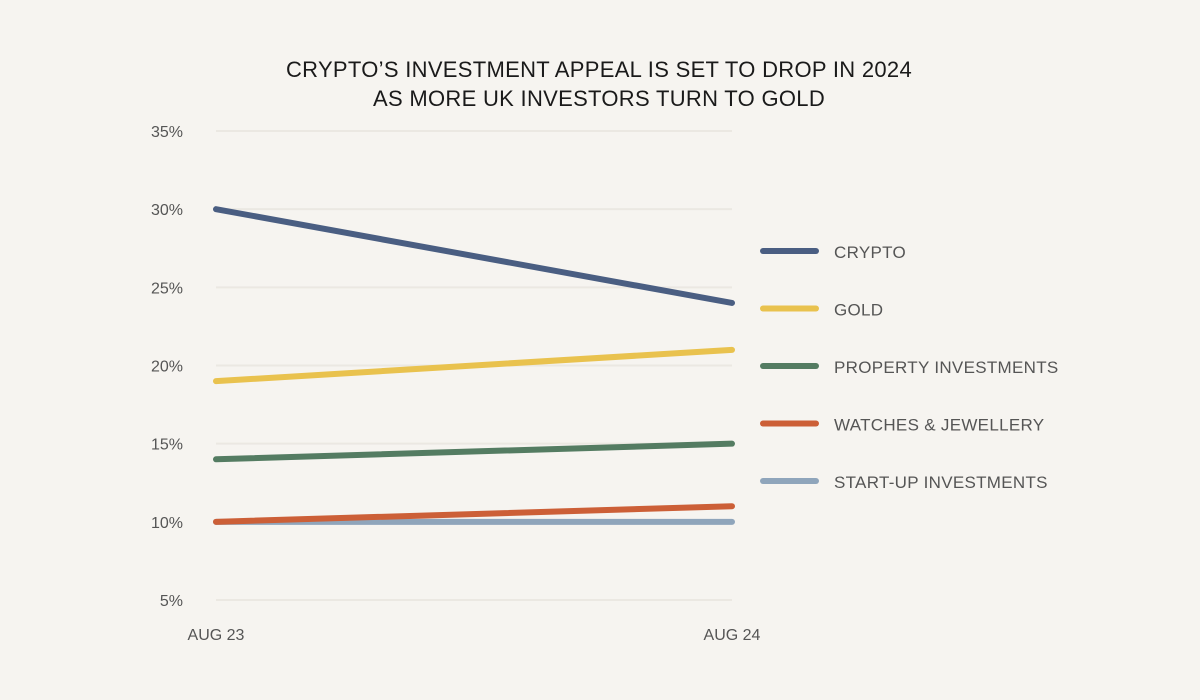 The image size is (1200, 700). Describe the element at coordinates (946, 367) in the screenshot. I see `legend-label: PROPERTY INVESTMENTS` at that location.